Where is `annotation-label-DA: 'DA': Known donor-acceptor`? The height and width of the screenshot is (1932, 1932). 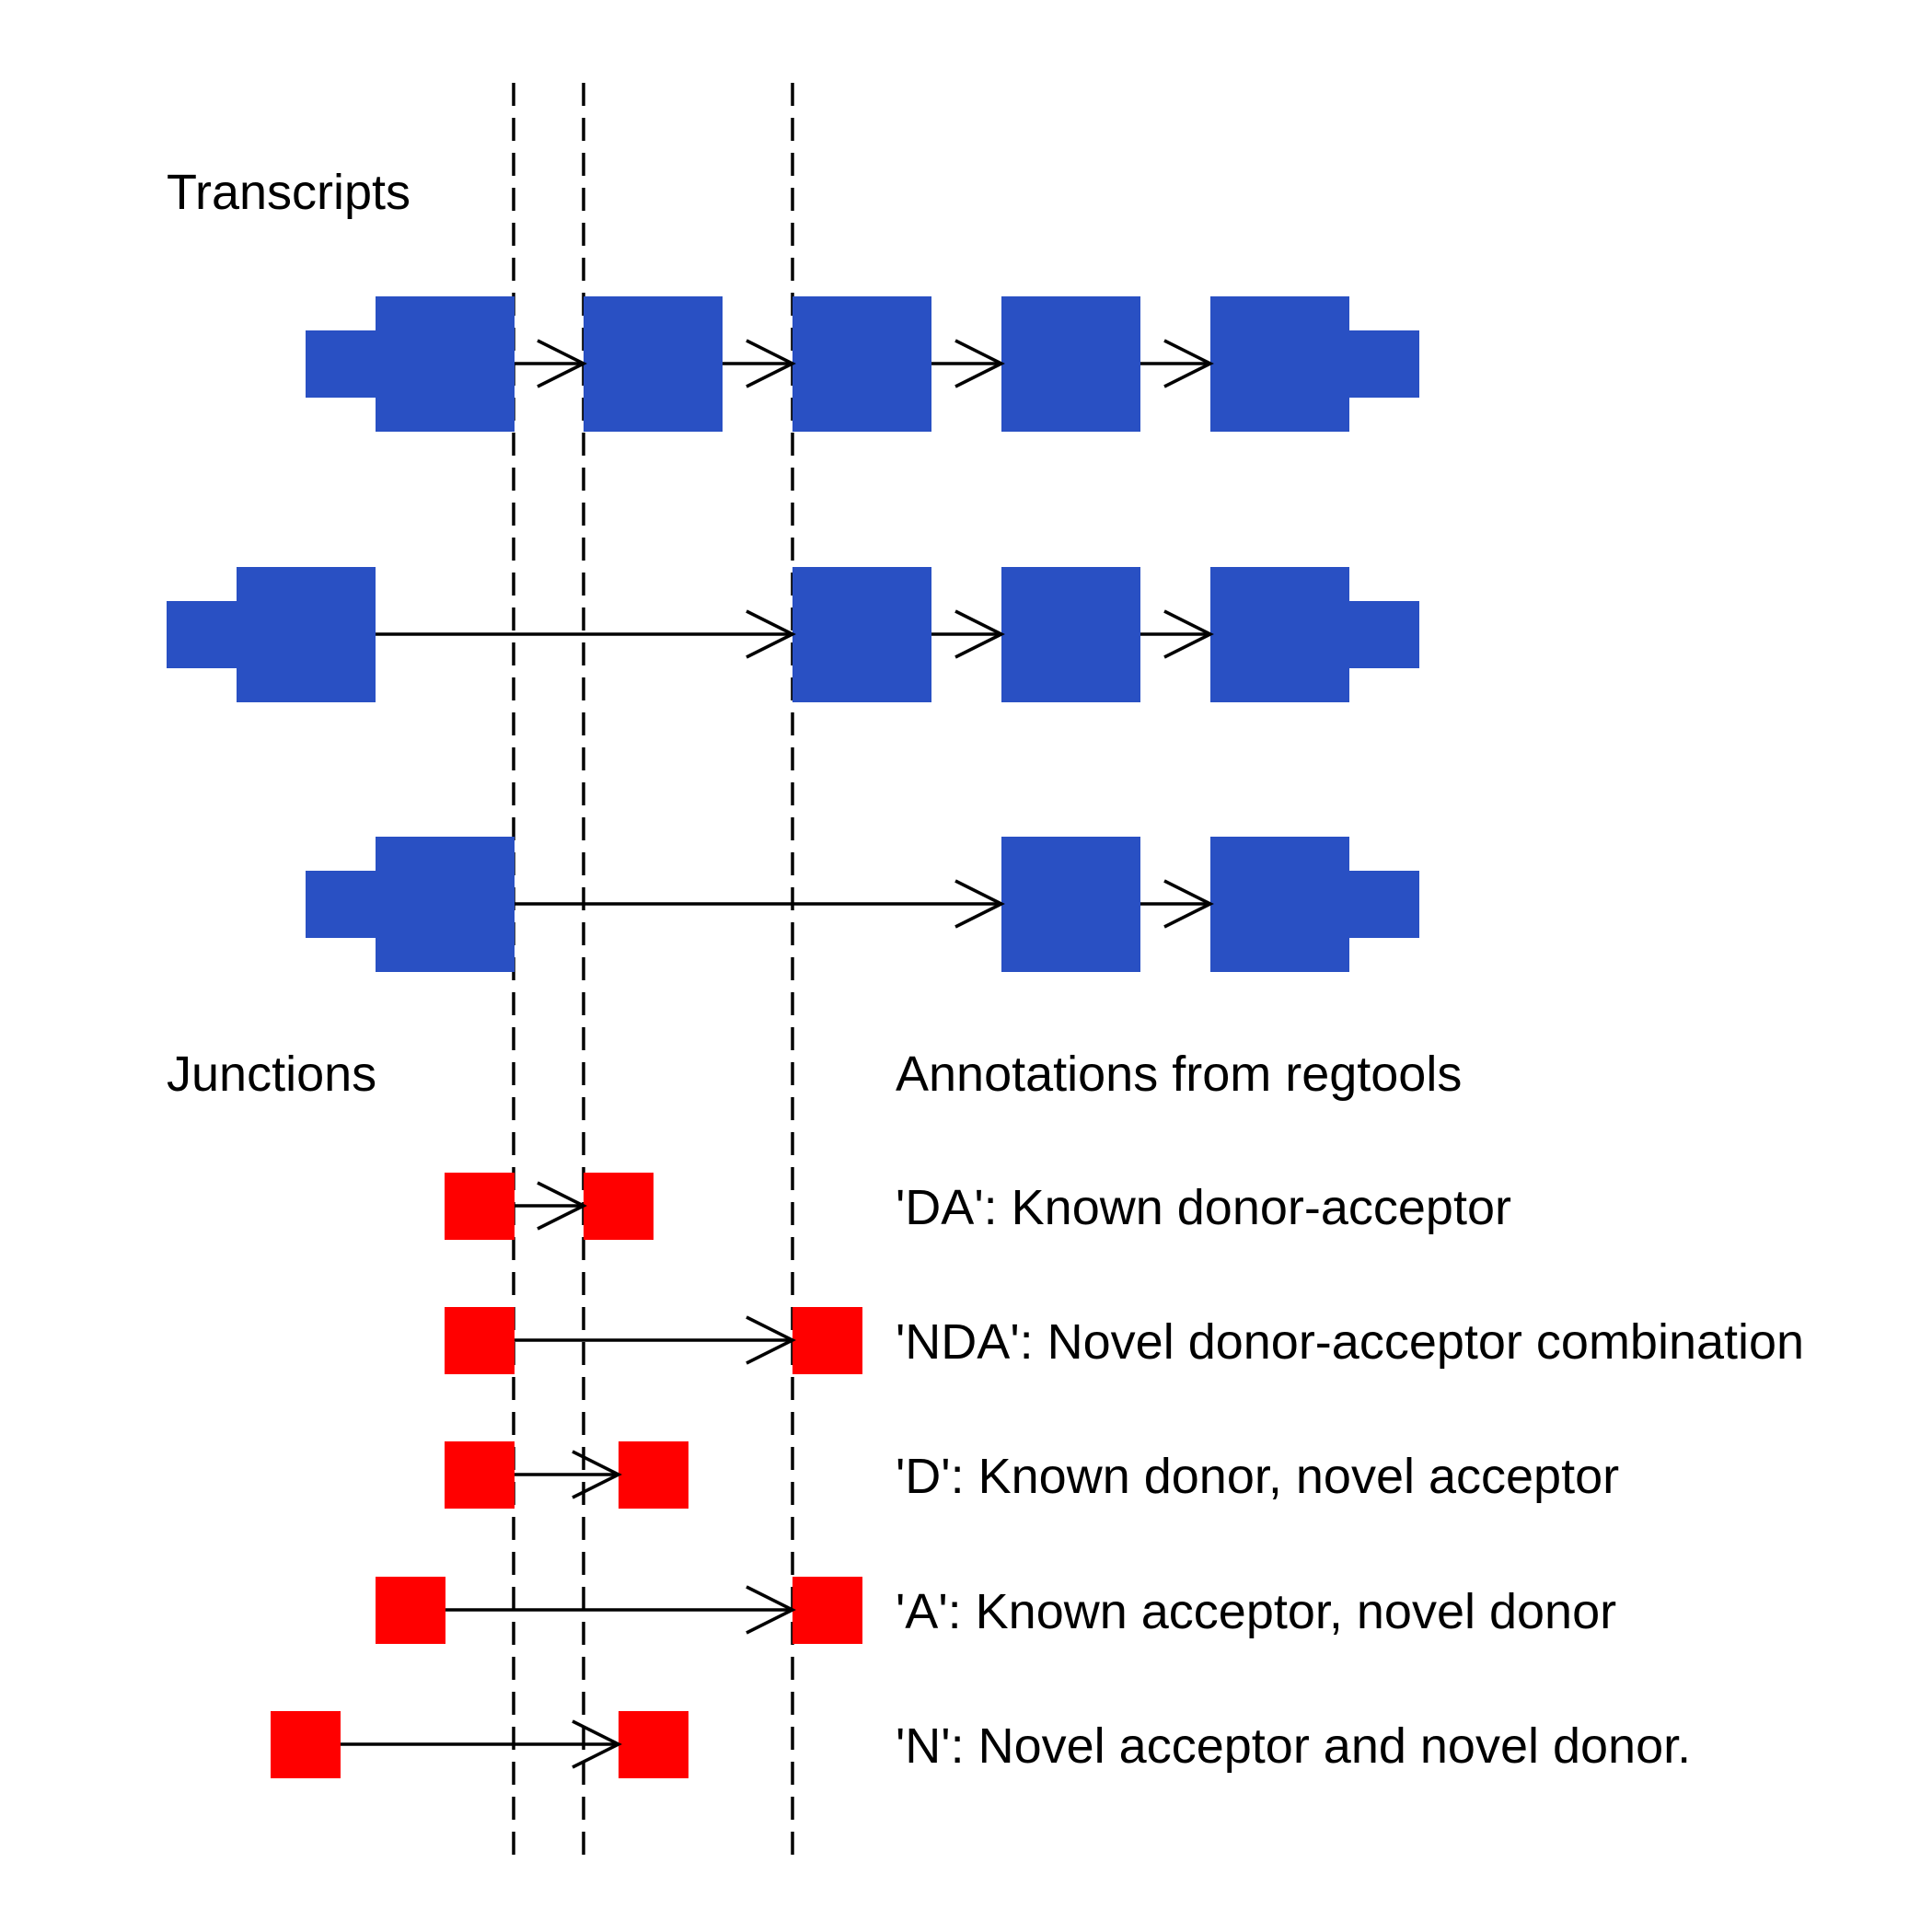
annotation-label-DA: 'DA': Known donor-acceptor is located at coordinates (1204, 1208).